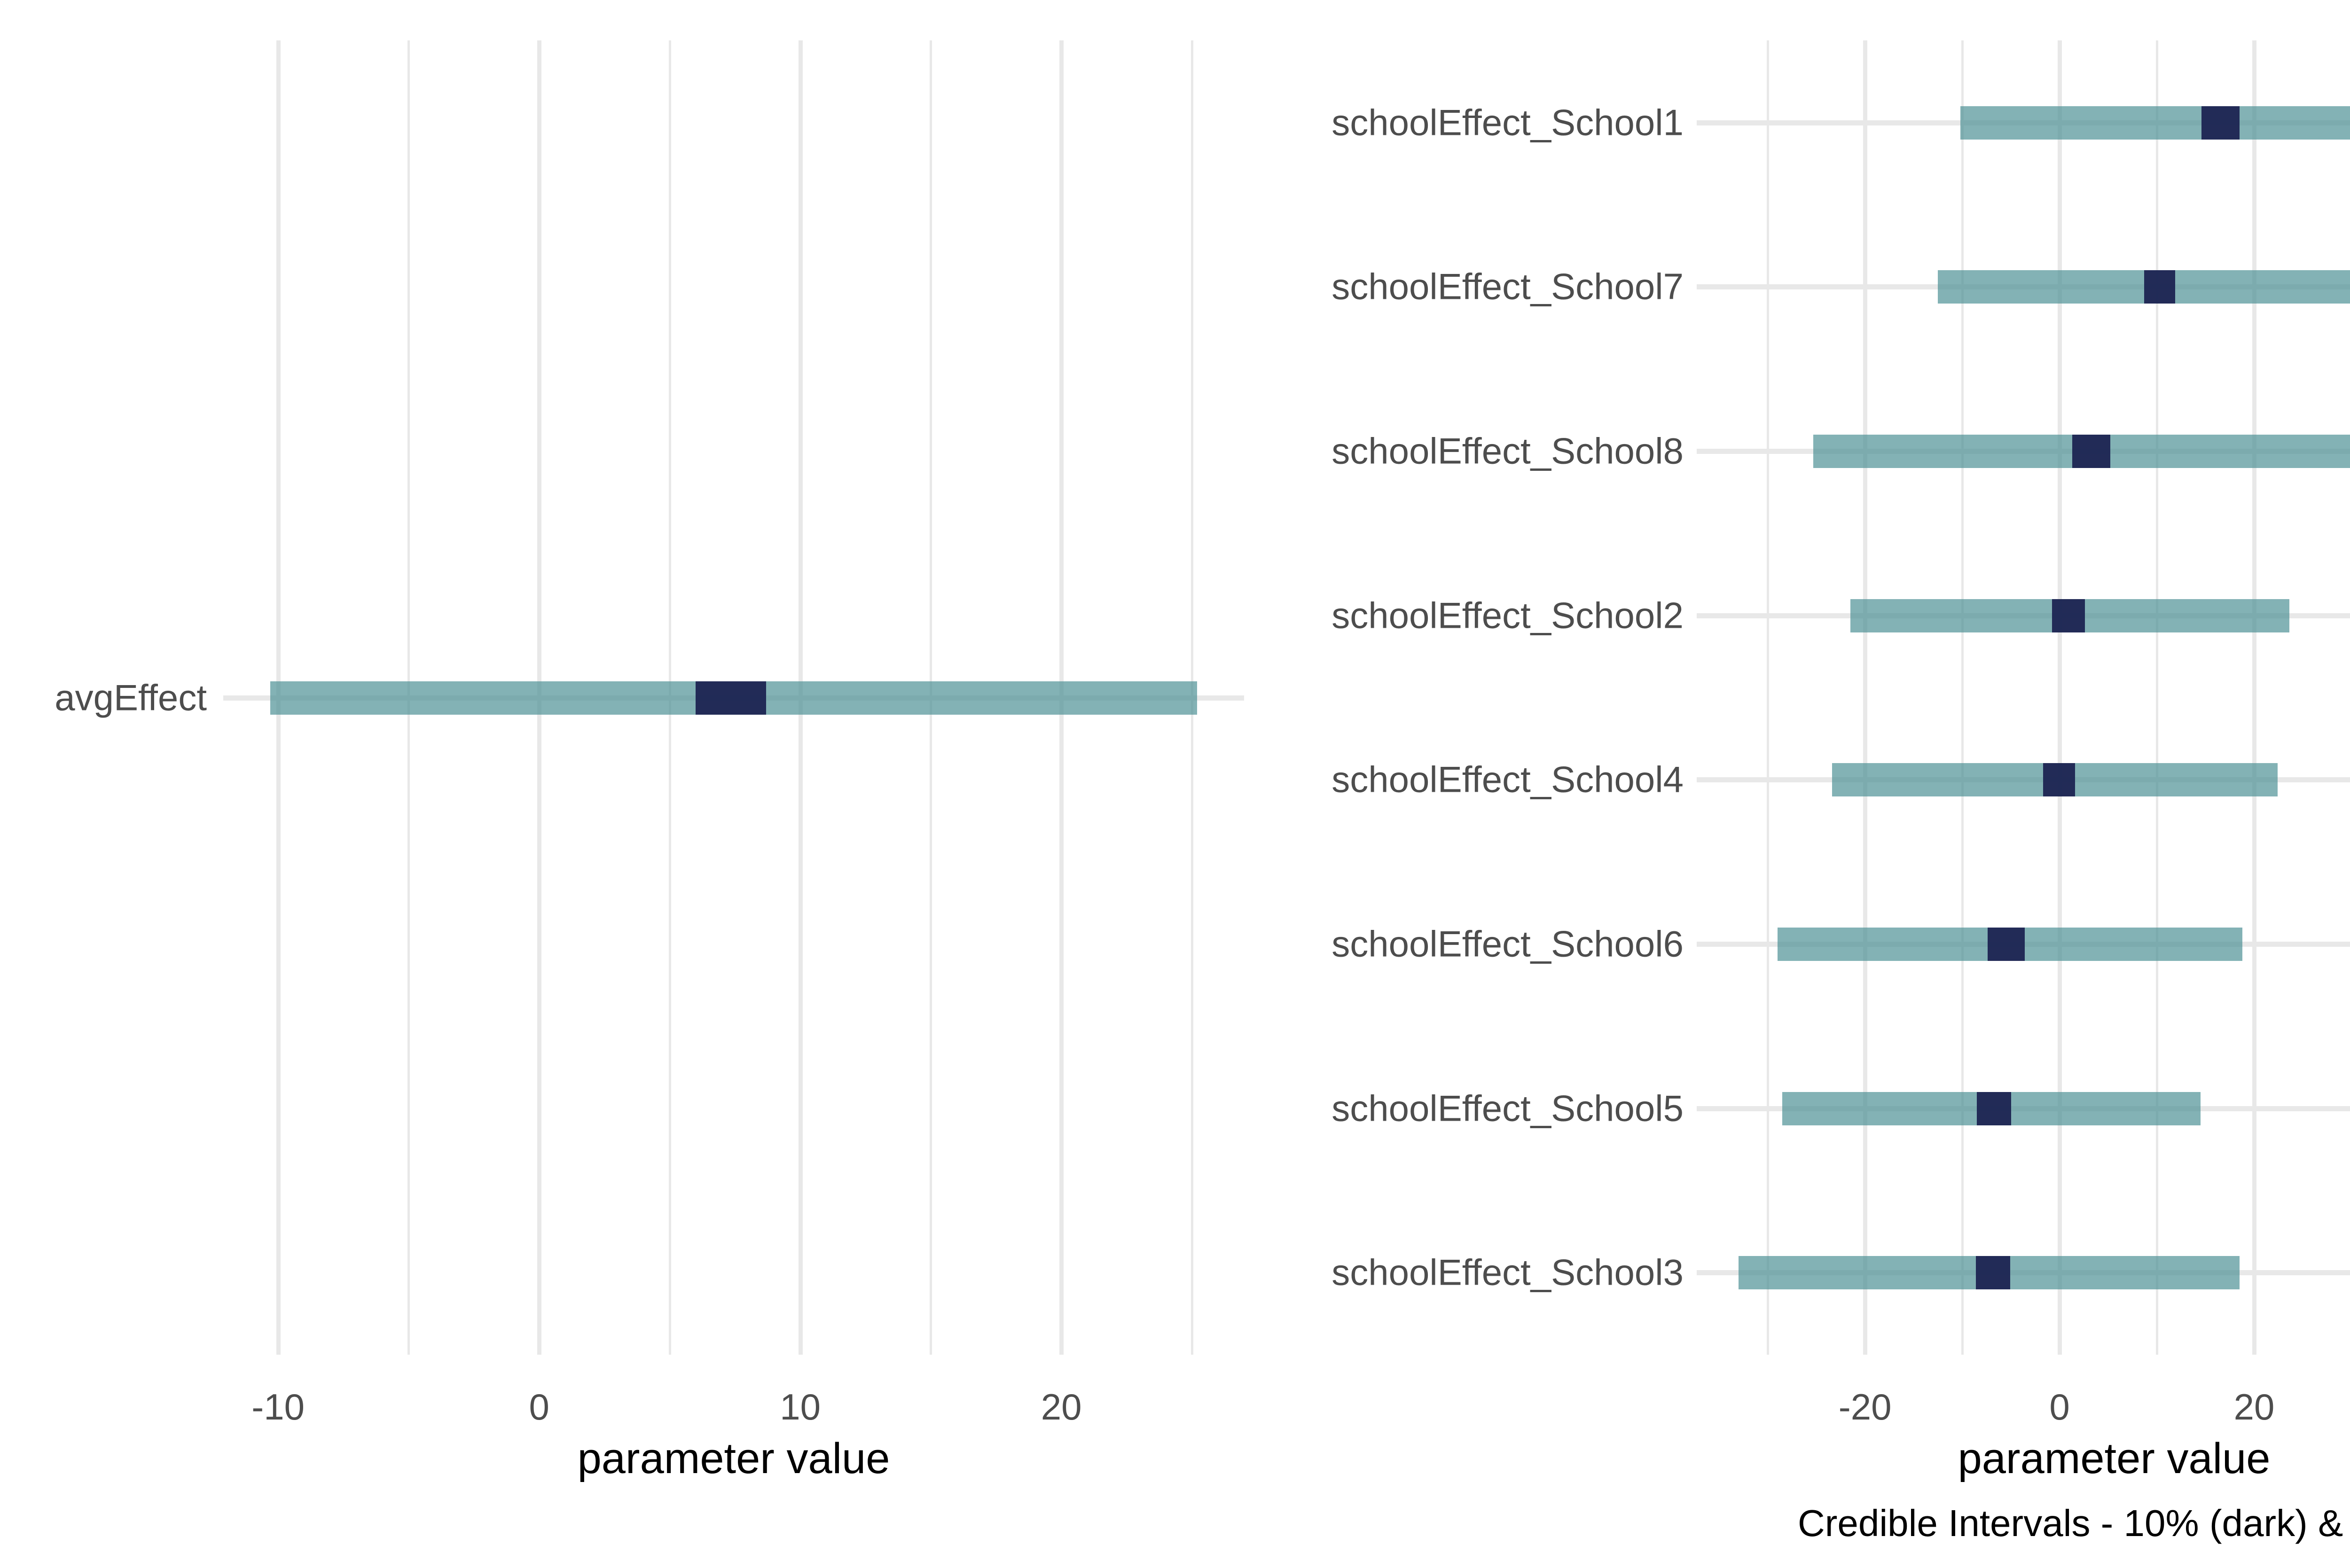 The height and width of the screenshot is (1568, 2350). I want to click on ci10-bar-schoolEffect_School3, so click(1993, 1273).